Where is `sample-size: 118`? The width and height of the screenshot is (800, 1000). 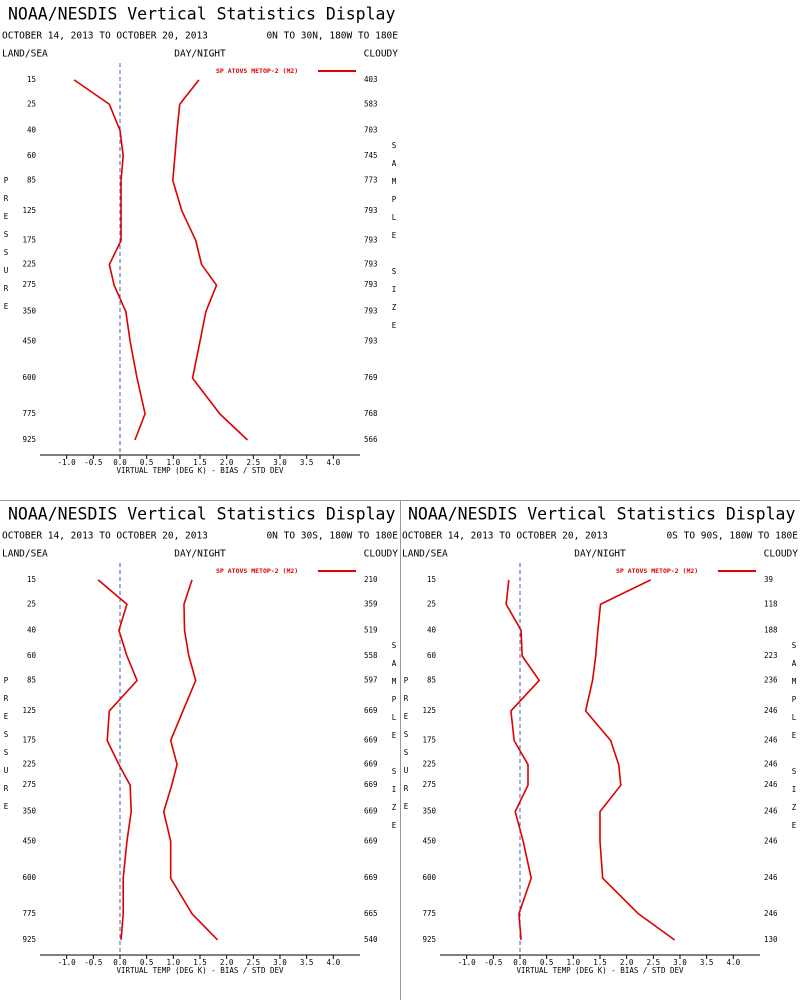
sample-size: 118 is located at coordinates (771, 603).